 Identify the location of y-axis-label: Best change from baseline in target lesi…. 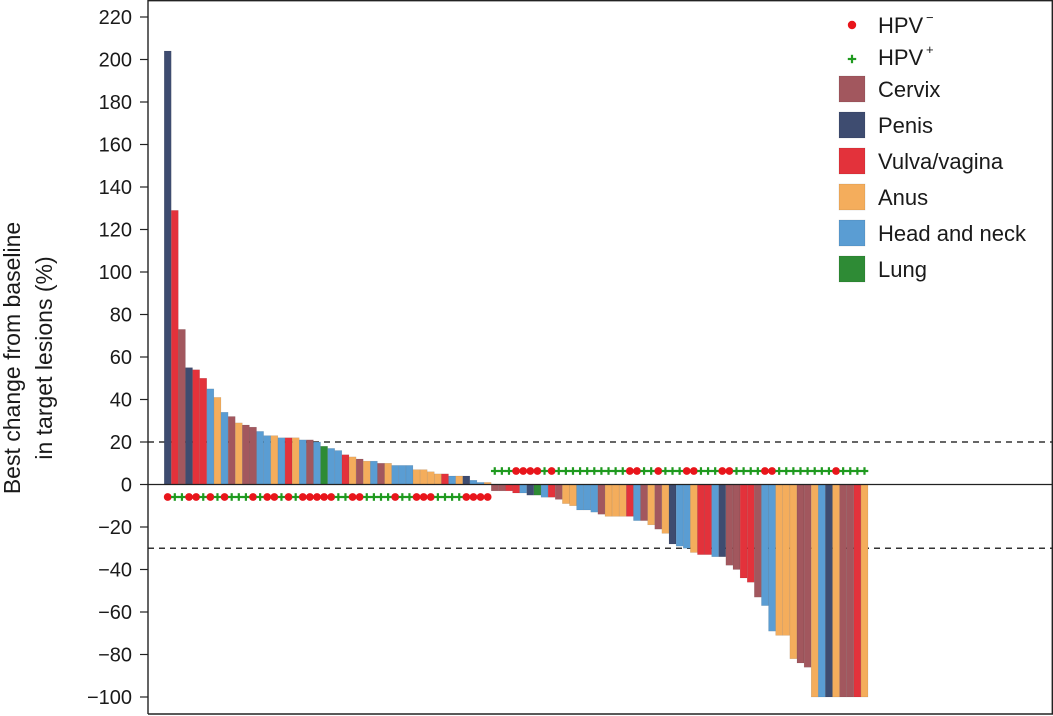
(28, 358).